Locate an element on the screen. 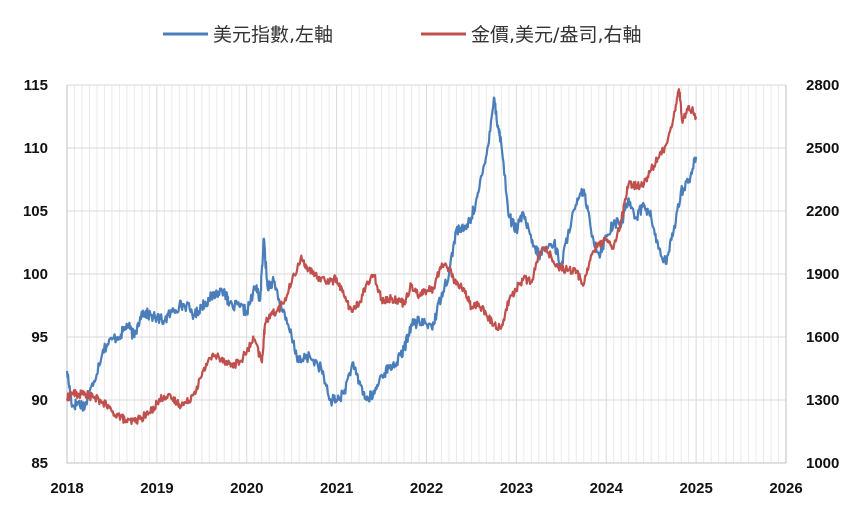 The image size is (868, 519). left-y-tick-label: 90 is located at coordinates (39, 400).